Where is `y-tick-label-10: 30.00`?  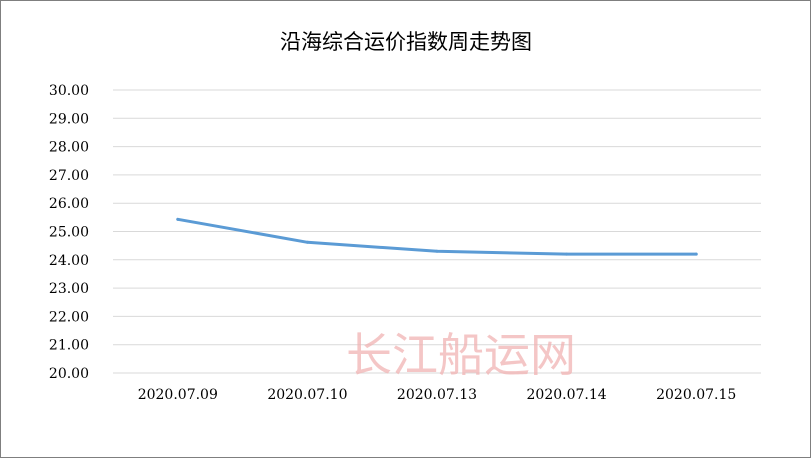
y-tick-label-10: 30.00 is located at coordinates (69, 91).